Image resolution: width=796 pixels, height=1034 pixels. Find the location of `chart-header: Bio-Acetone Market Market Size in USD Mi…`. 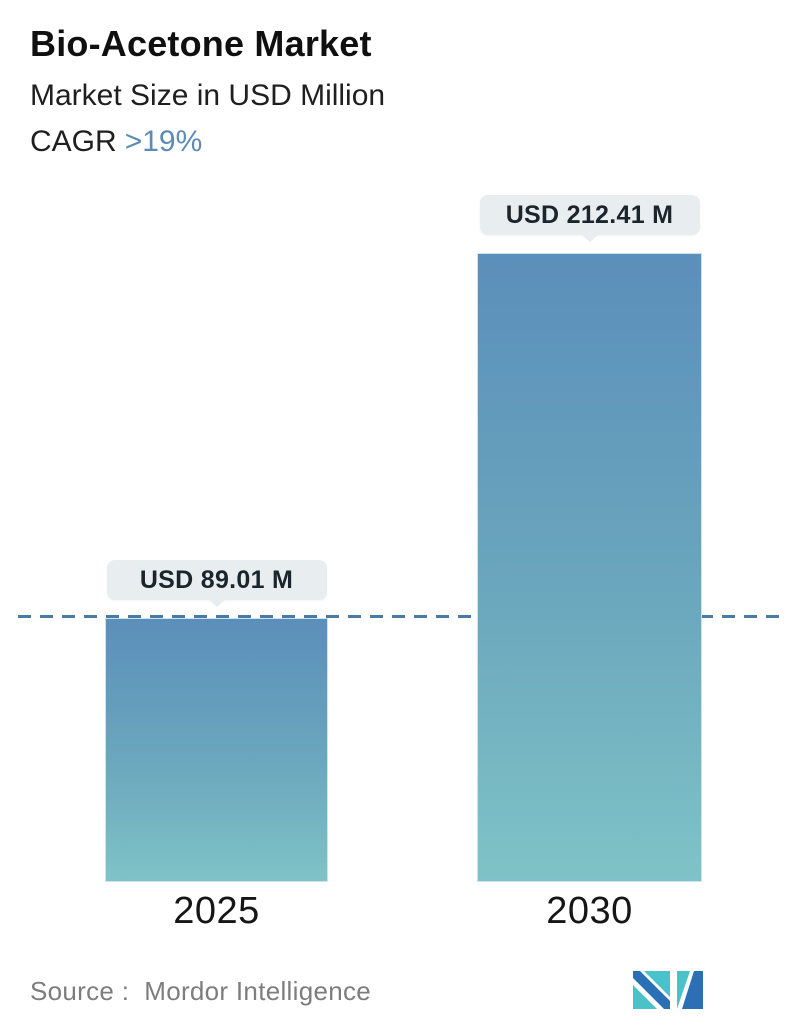

chart-header: Bio-Acetone Market Market Size in USD Mi… is located at coordinates (207, 90).